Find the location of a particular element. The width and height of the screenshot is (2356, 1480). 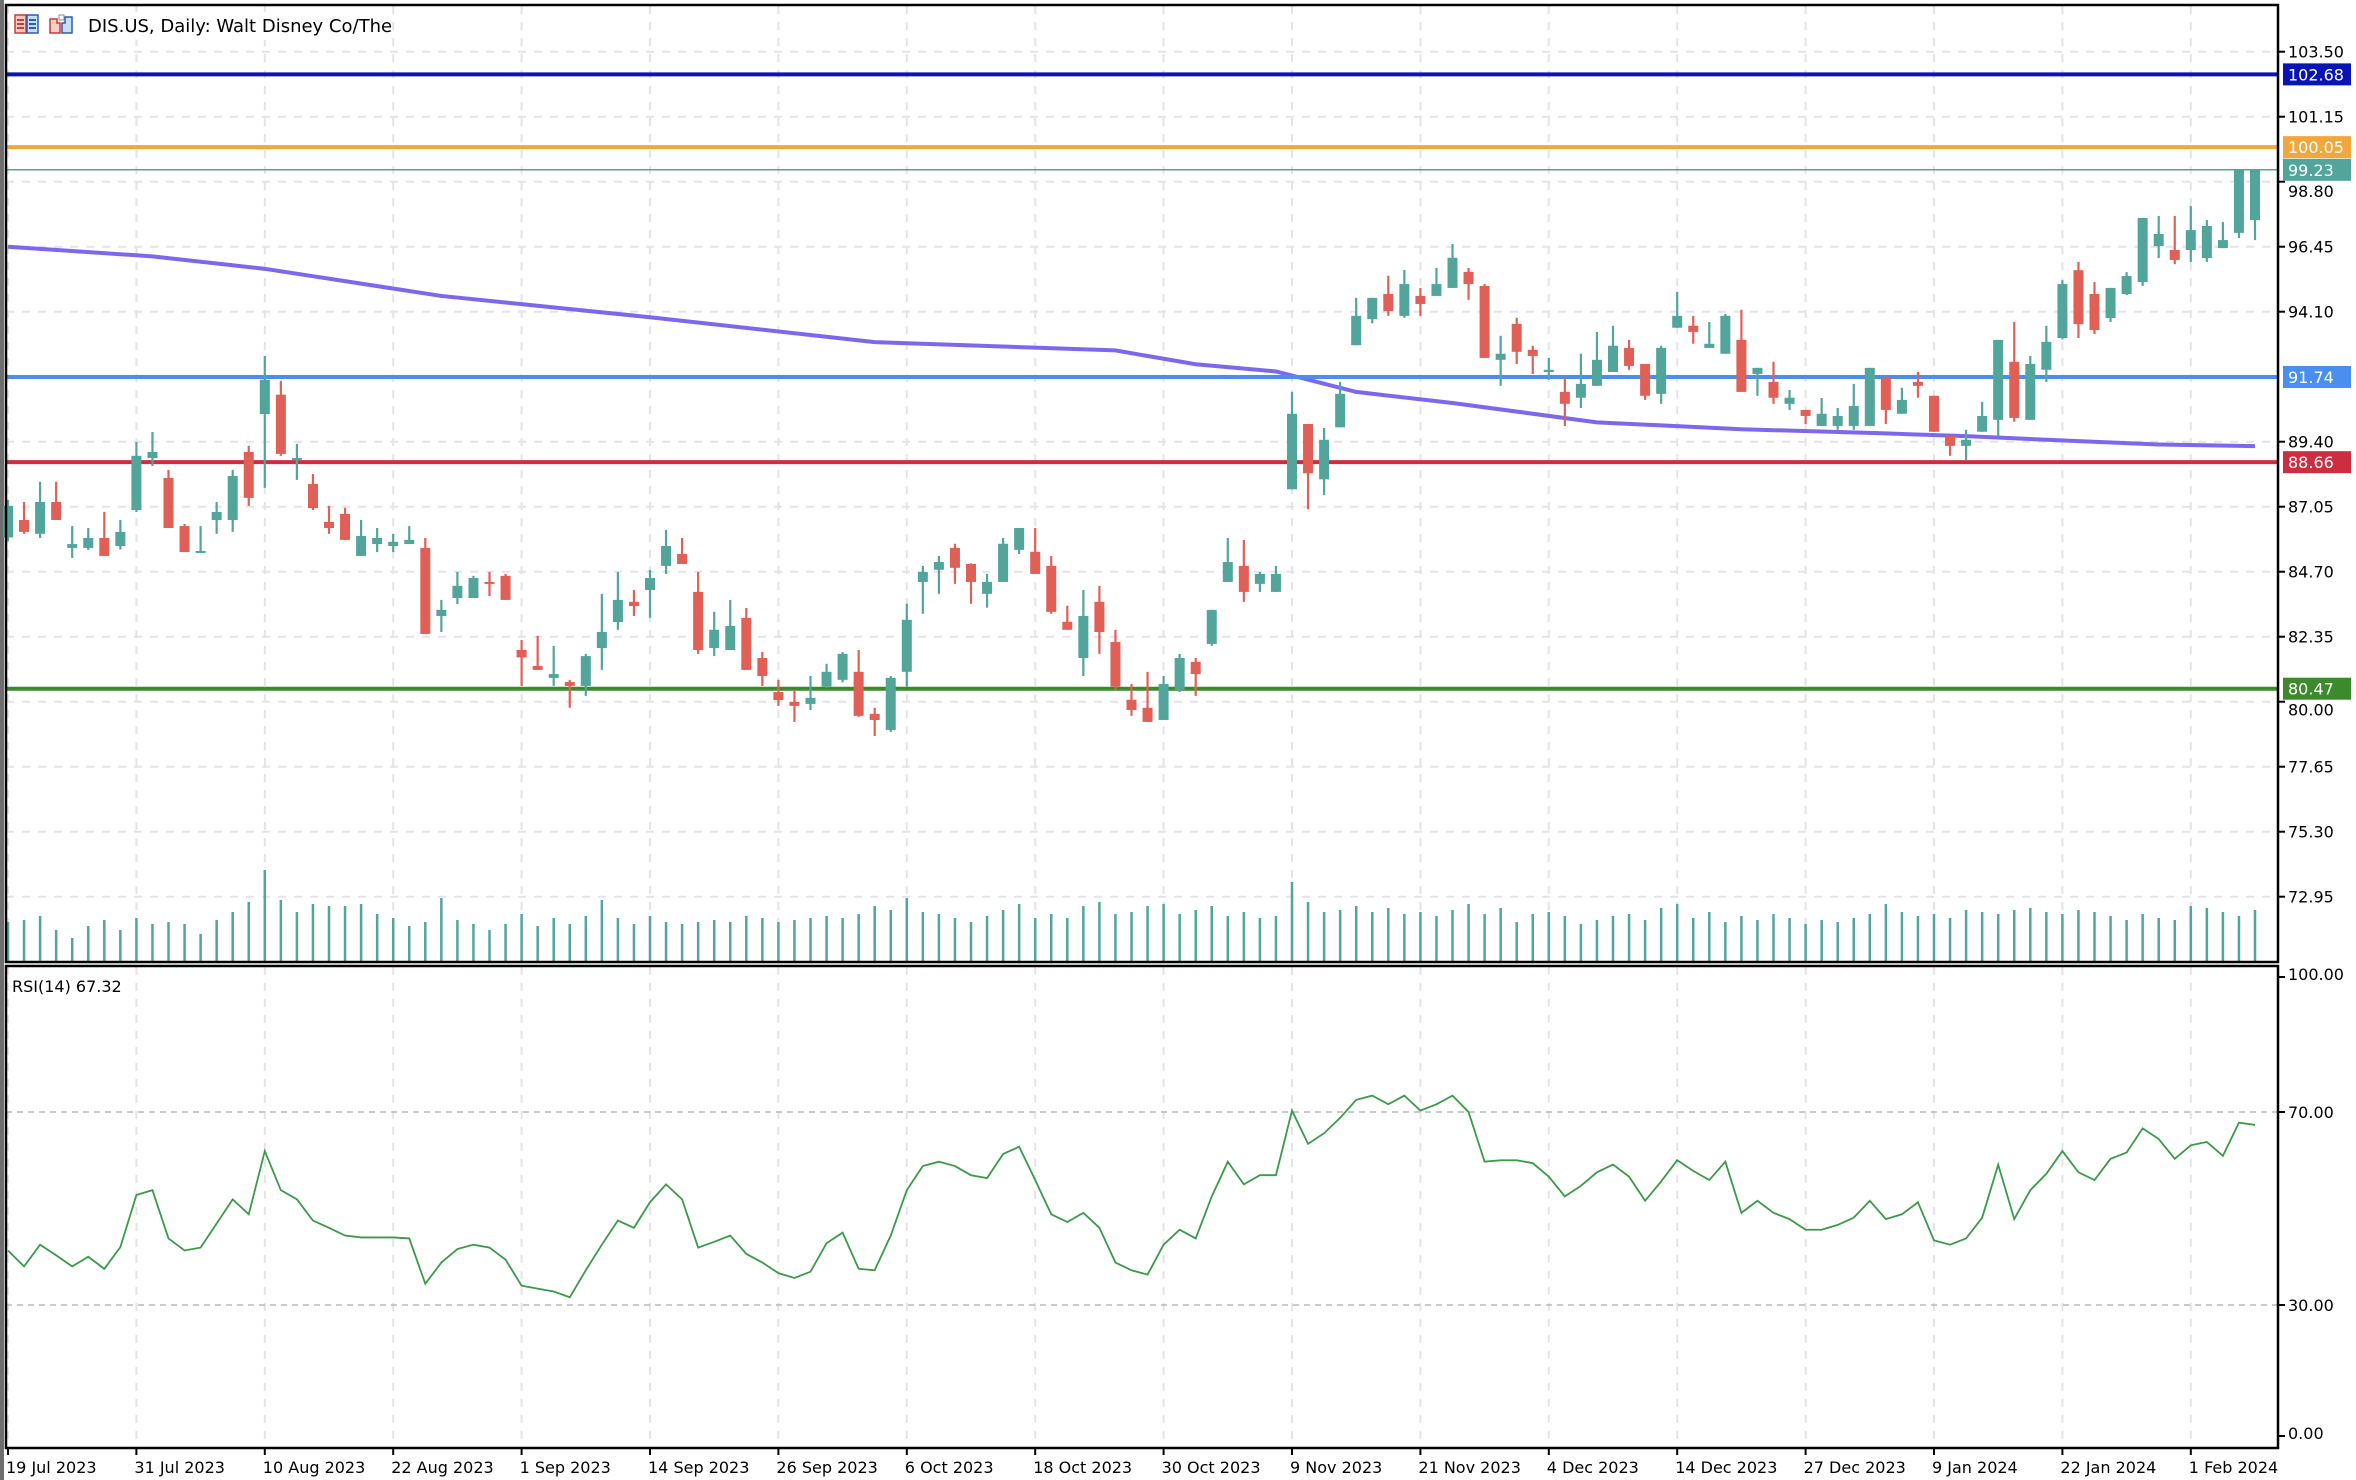

rsi-tick-label: 0.00 is located at coordinates (2306, 1433).